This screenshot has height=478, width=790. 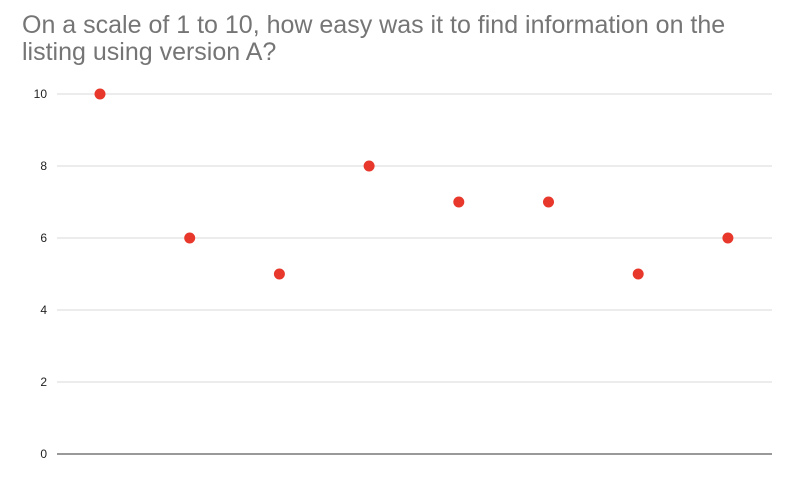 What do you see at coordinates (43, 238) in the screenshot?
I see `y-tick-label: 6` at bounding box center [43, 238].